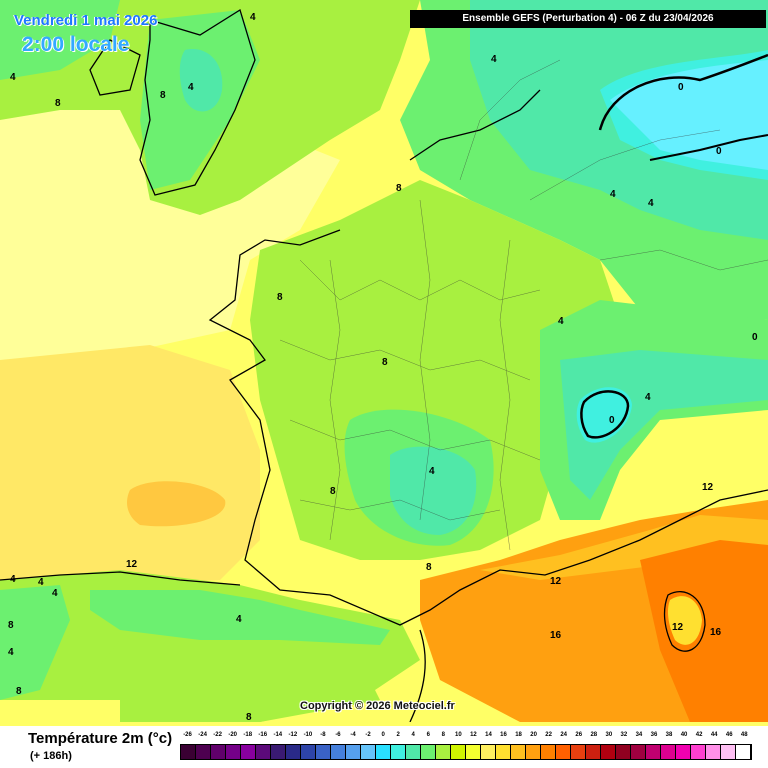  What do you see at coordinates (413, 735) in the screenshot?
I see `scale-label: 4` at bounding box center [413, 735].